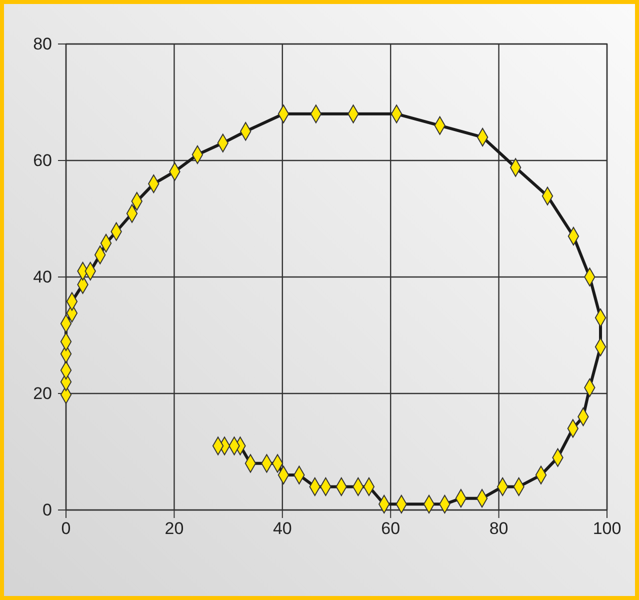  Describe the element at coordinates (66, 528) in the screenshot. I see `x-tick-label: 0` at that location.